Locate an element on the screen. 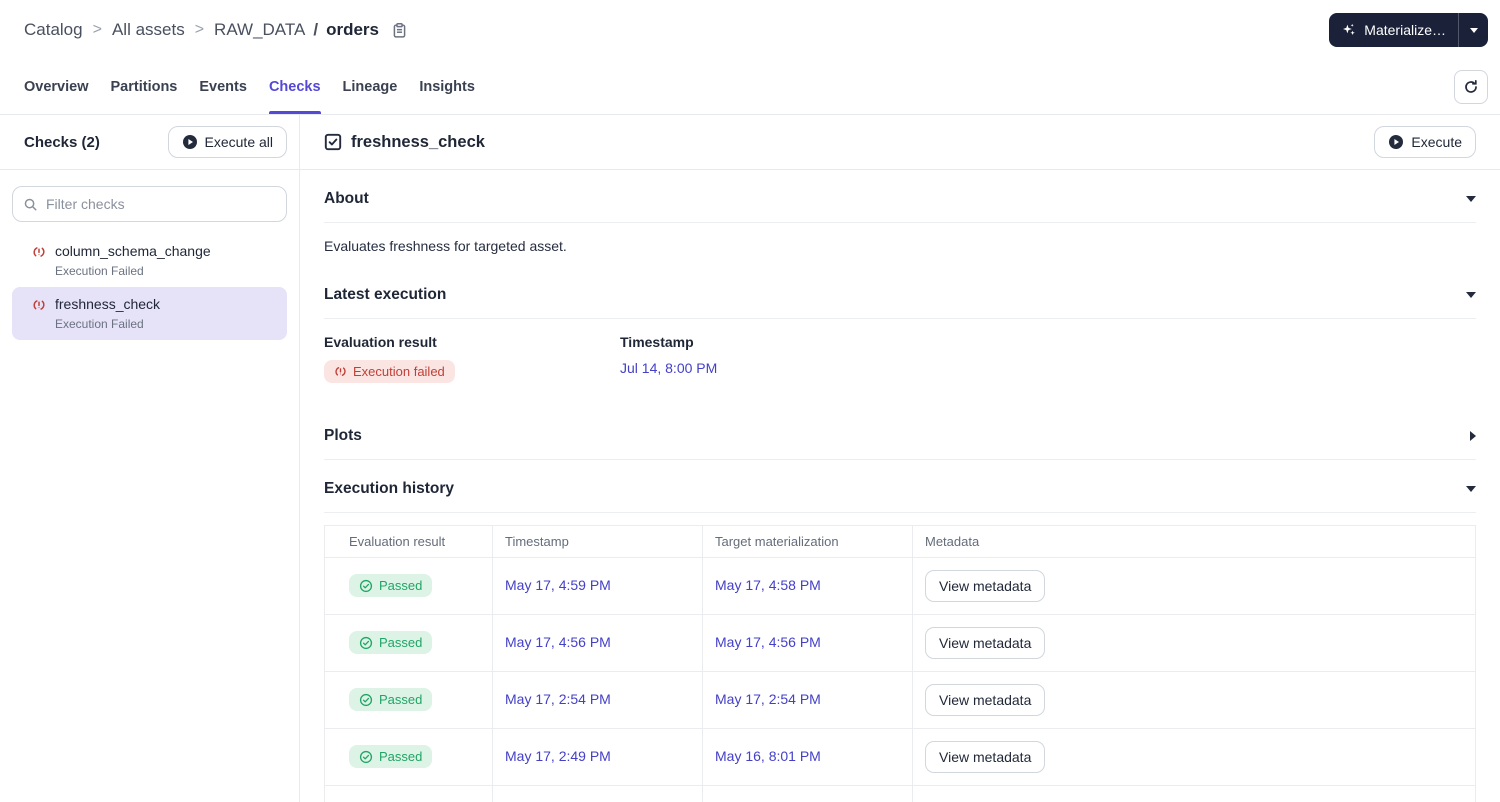 The height and width of the screenshot is (802, 1500). check-title-group: freshness_check is located at coordinates (404, 142).